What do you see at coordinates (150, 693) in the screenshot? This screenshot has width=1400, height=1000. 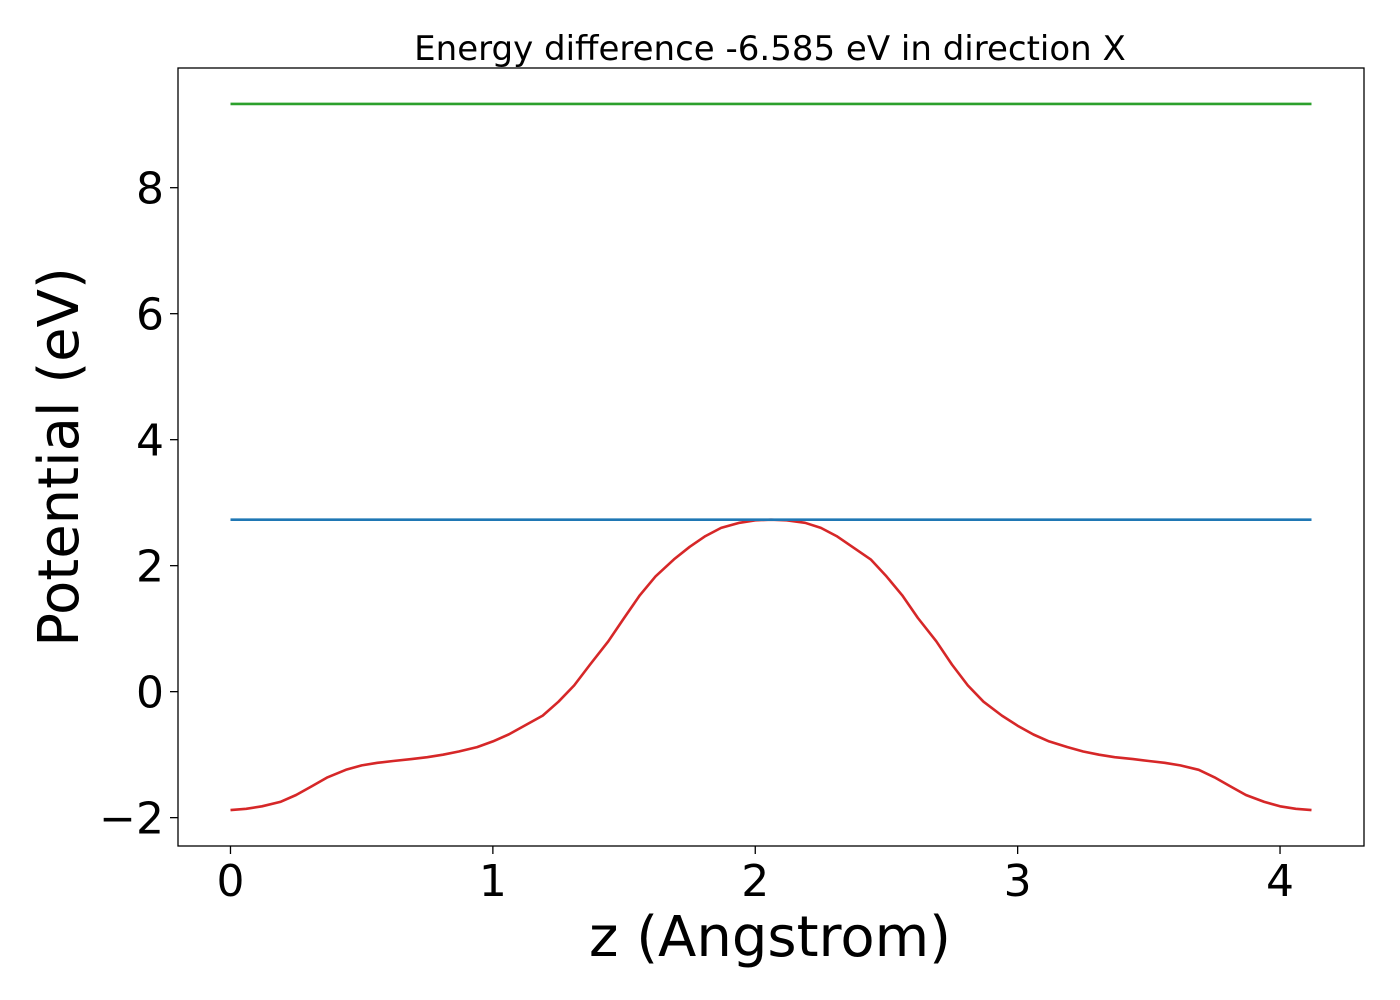 I see `y-tick-label: 0` at bounding box center [150, 693].